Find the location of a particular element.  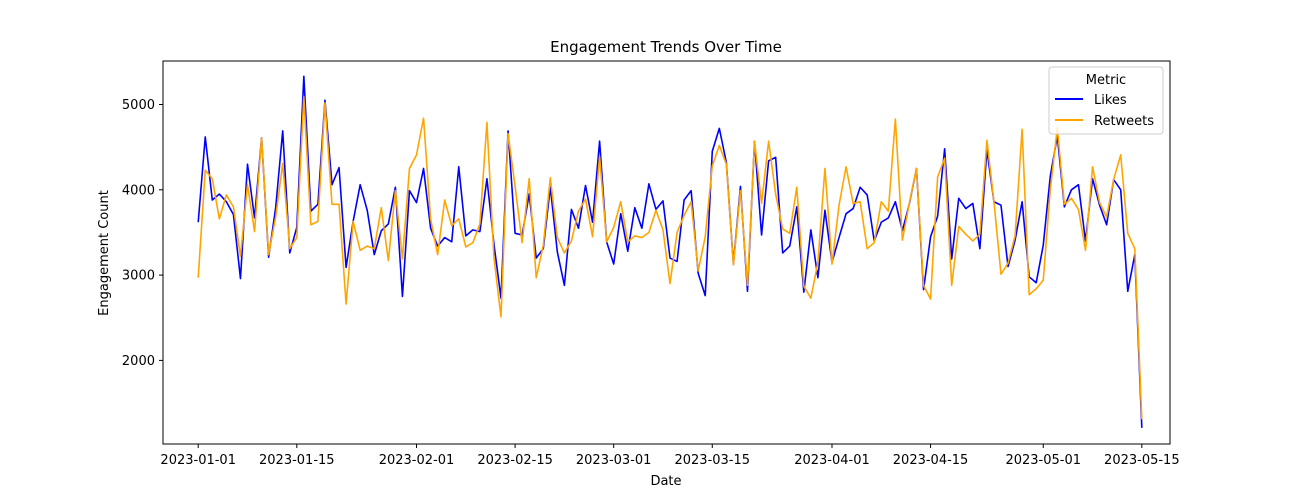

legend-label-retweets: Retweets is located at coordinates (1124, 121).